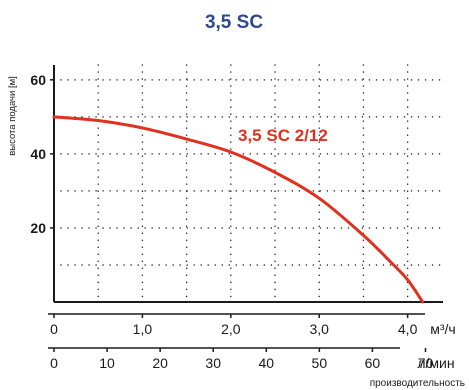  I want to click on y-tick-label: 20, so click(38, 228).